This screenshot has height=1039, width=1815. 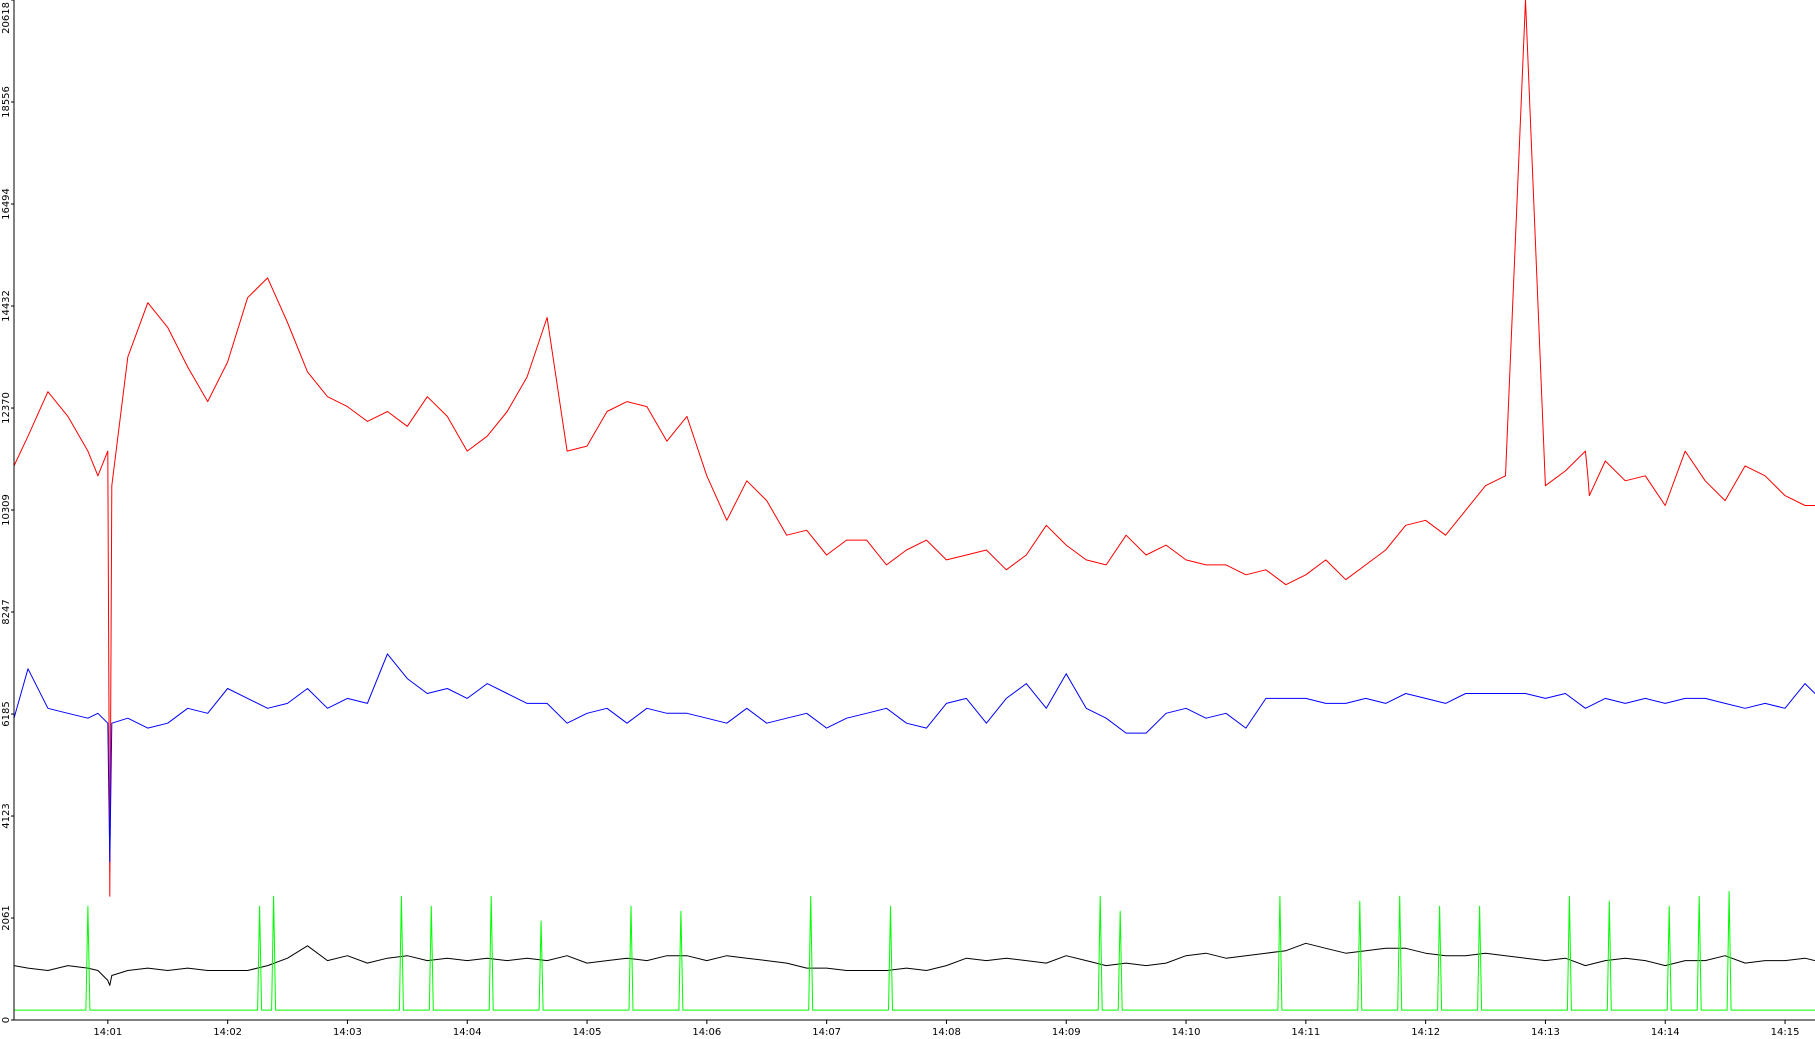 What do you see at coordinates (946, 1032) in the screenshot?
I see `x-tick-label: 14:08` at bounding box center [946, 1032].